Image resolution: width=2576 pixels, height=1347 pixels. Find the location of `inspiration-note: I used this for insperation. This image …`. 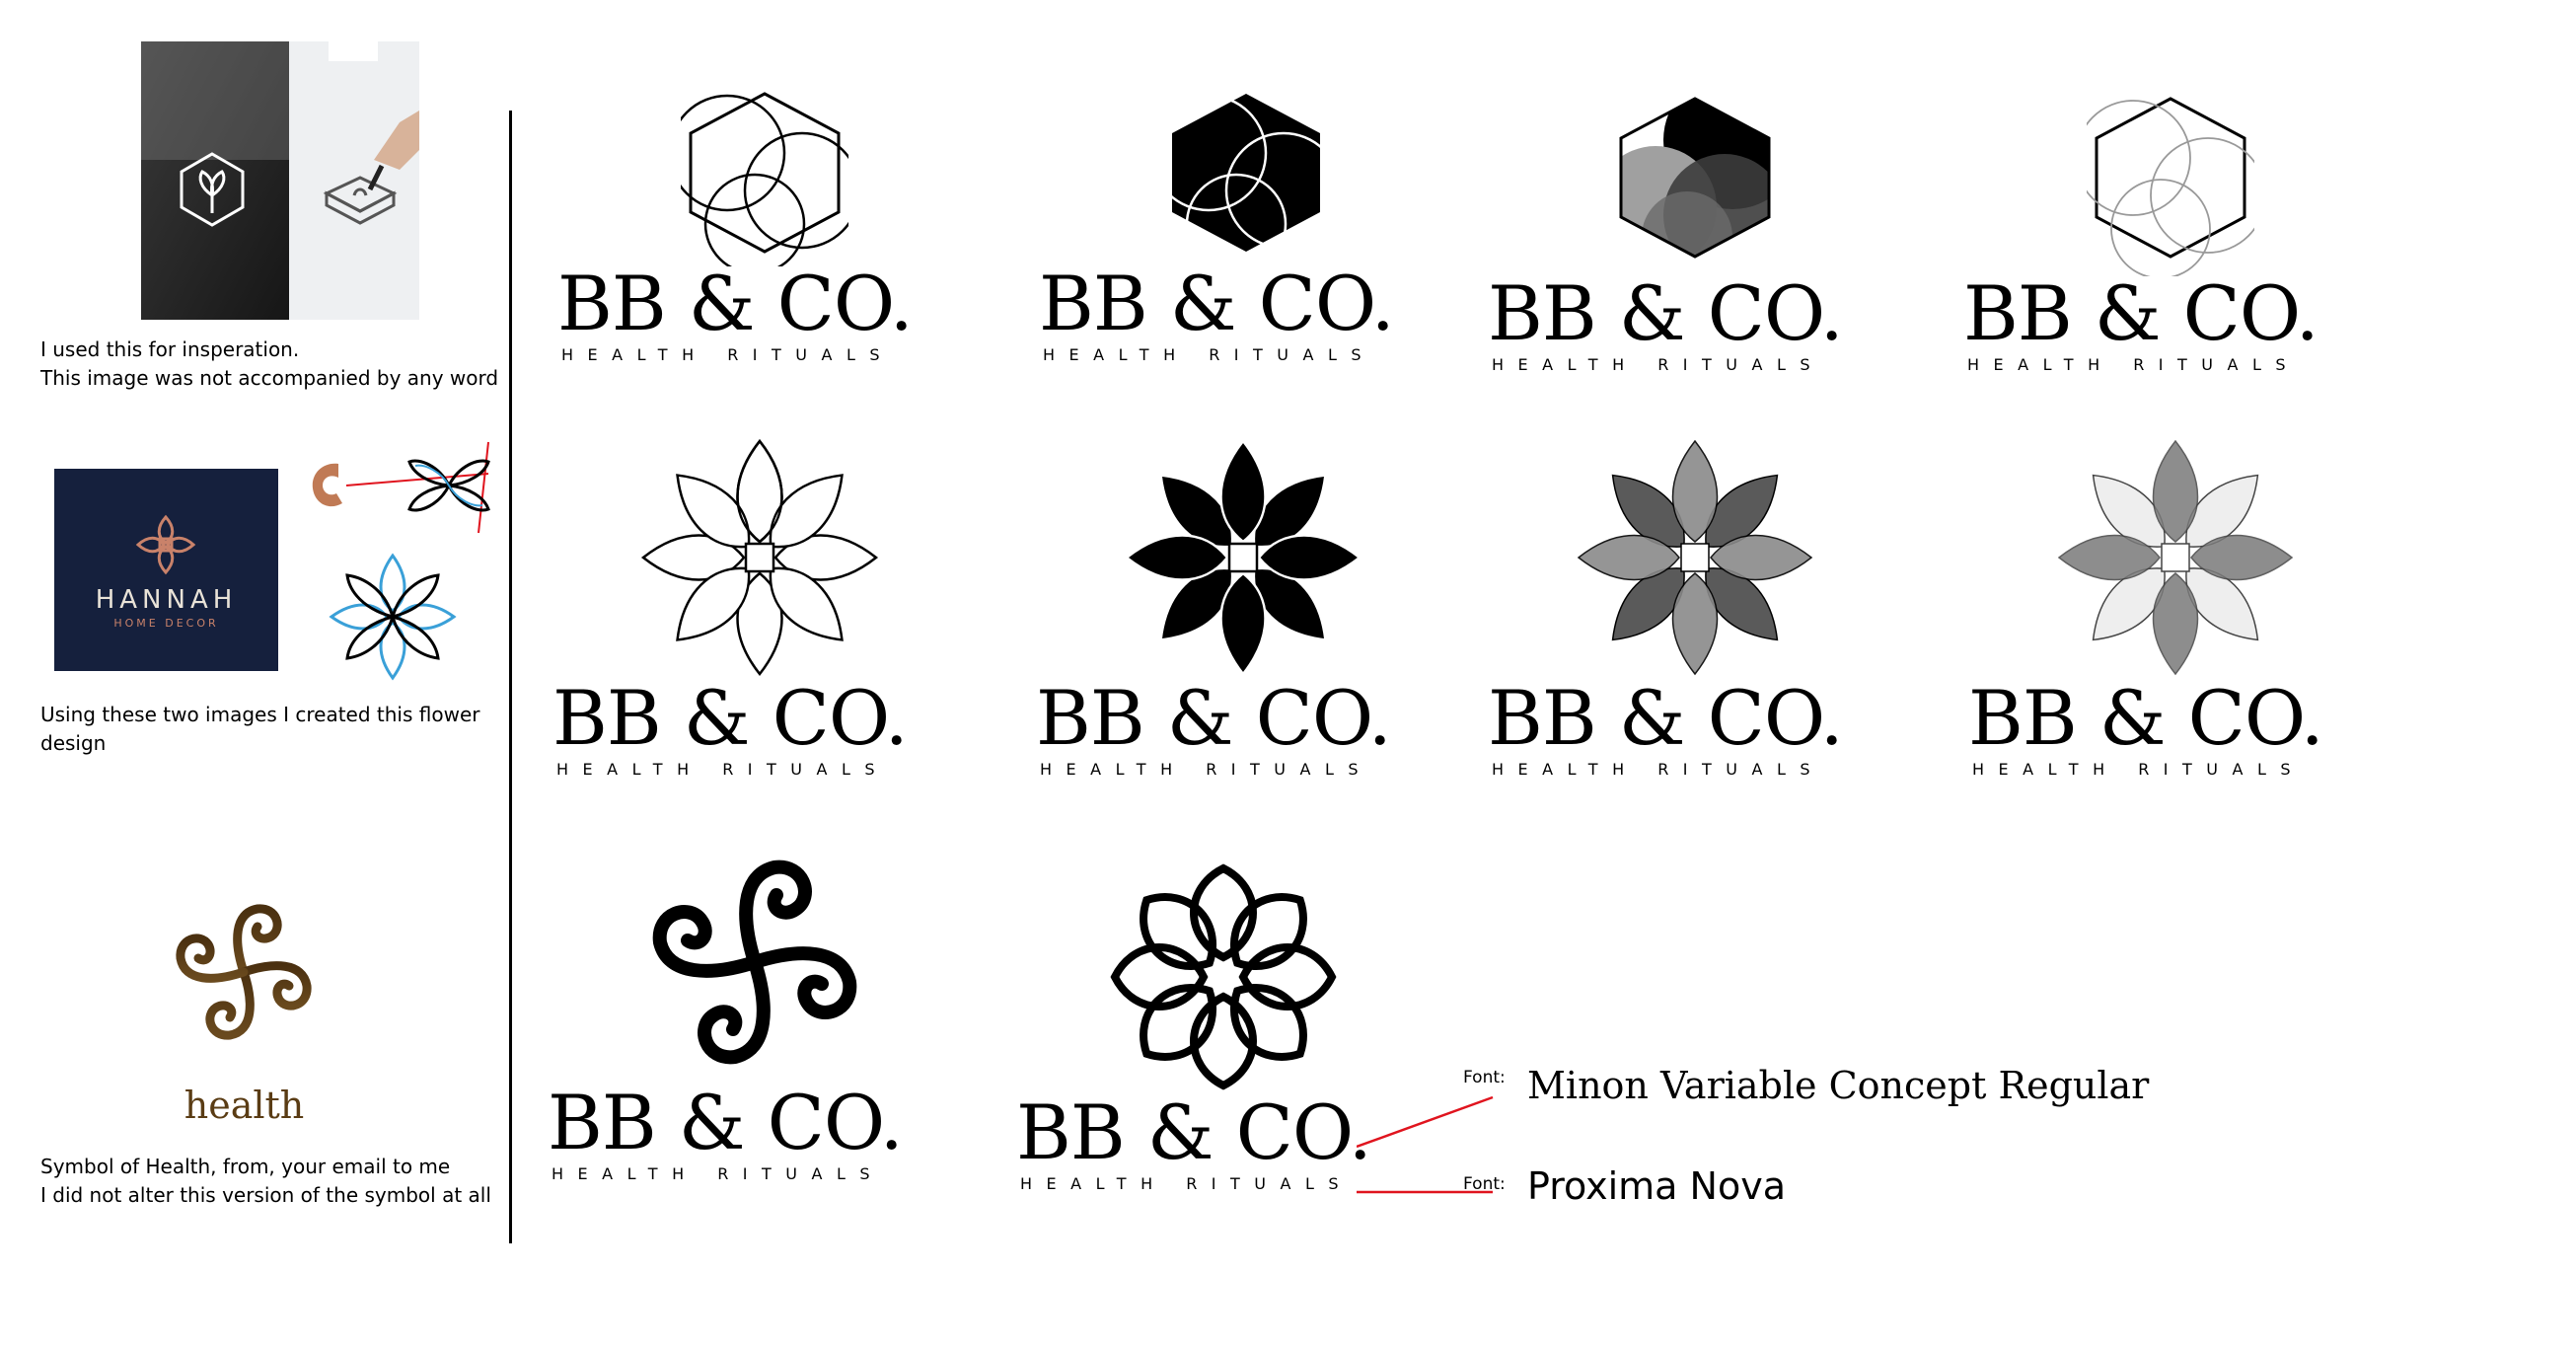

inspiration-note: I used this for insperation. This image … is located at coordinates (269, 363).